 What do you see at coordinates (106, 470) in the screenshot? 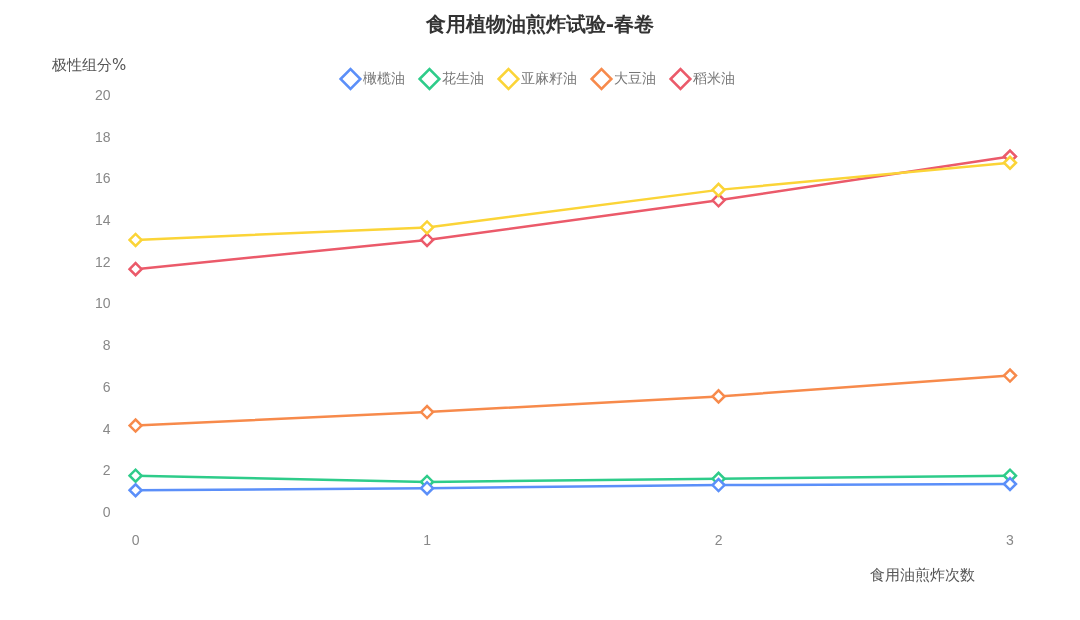
I see `y-tick-label: 2` at bounding box center [106, 470].